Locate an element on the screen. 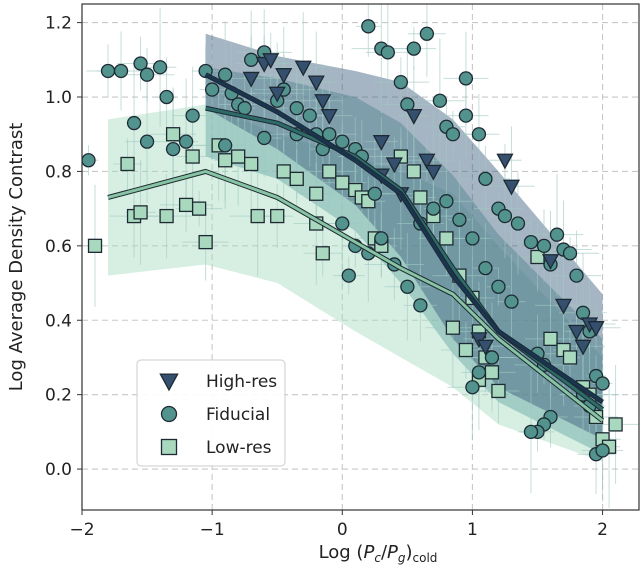  x-tick-label: 1 is located at coordinates (472, 530).